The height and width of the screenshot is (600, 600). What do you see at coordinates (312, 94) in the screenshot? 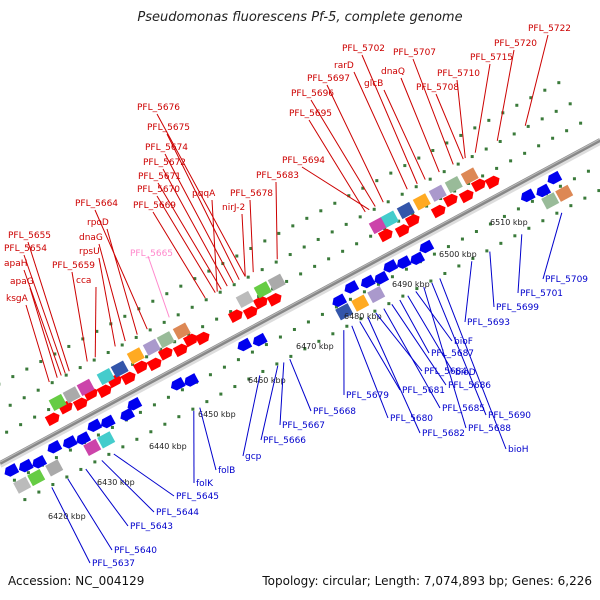
I see `forward-gene-label: PFL_5696` at bounding box center [312, 94].